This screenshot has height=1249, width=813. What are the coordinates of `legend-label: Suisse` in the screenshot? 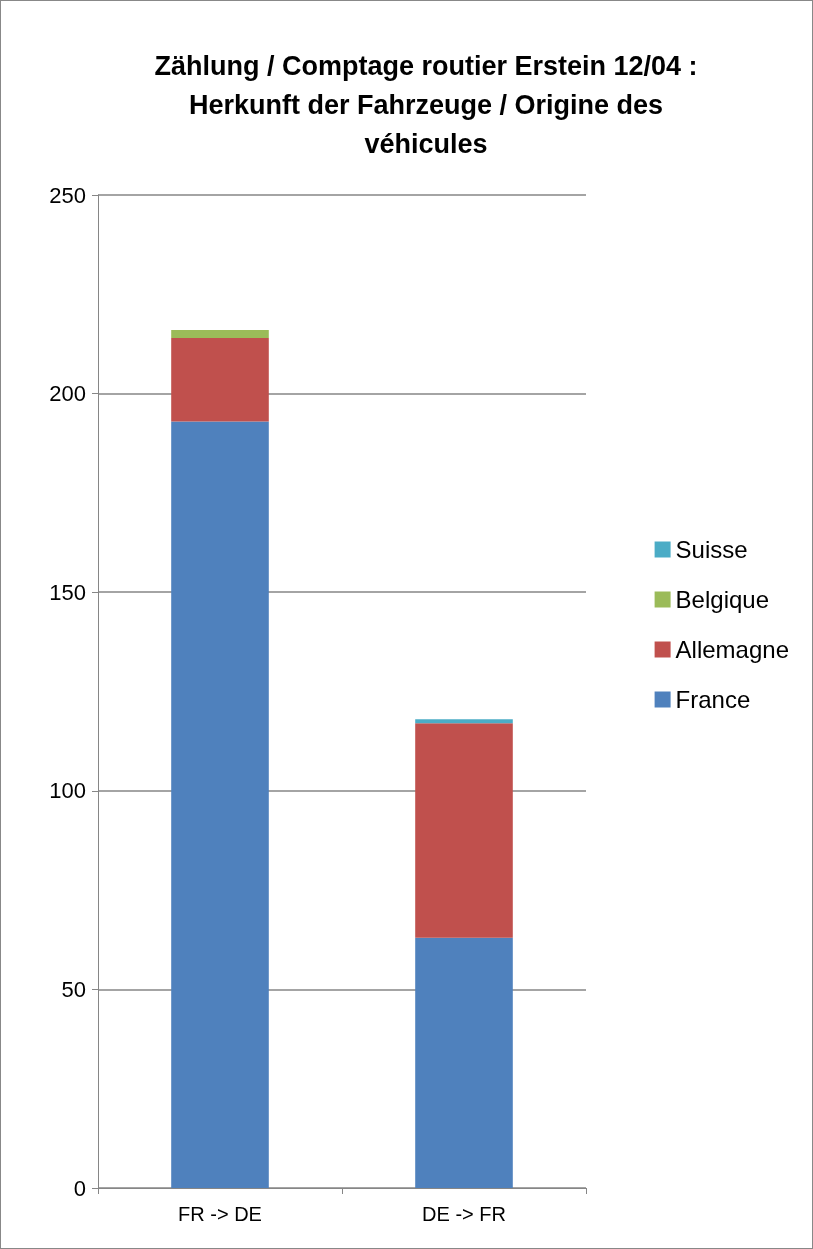 It's located at (711, 549).